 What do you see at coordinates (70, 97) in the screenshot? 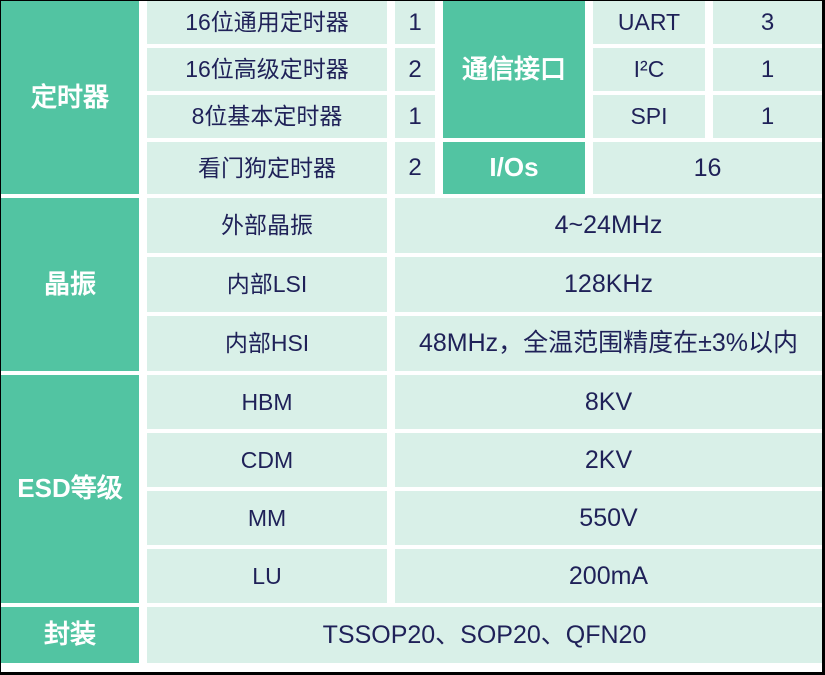
I see `timer-section-header: 定时器` at bounding box center [70, 97].